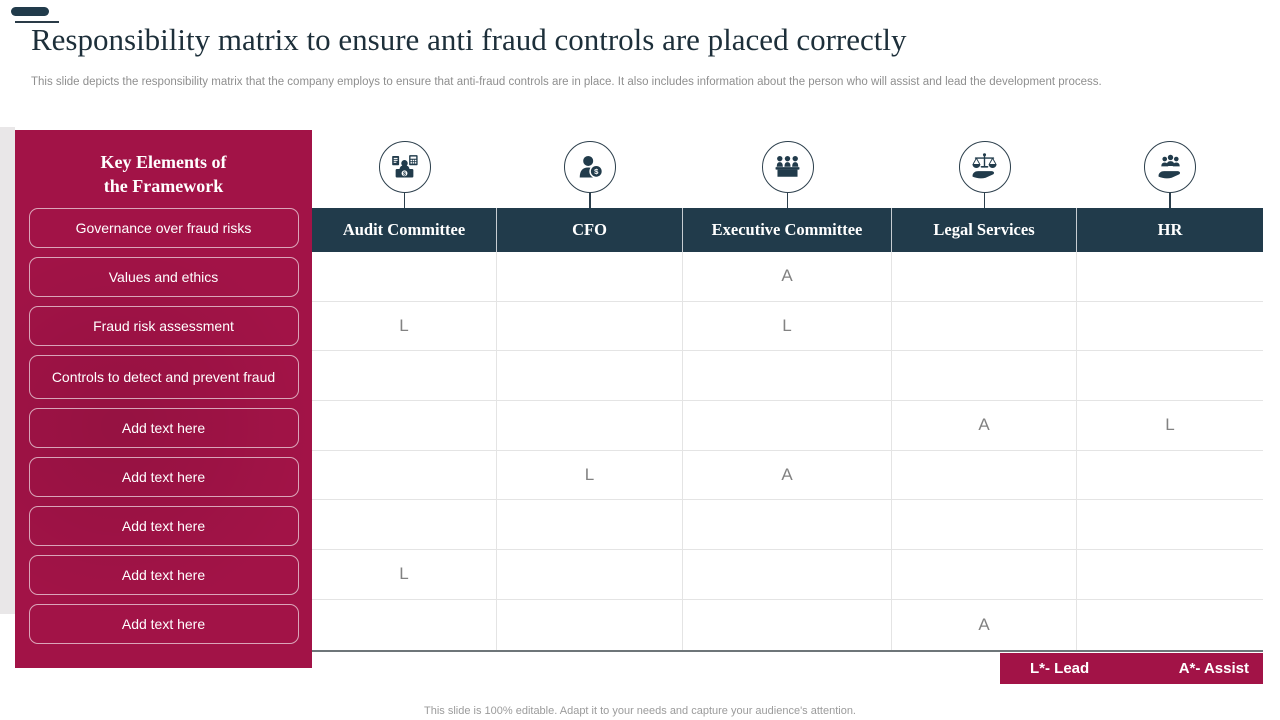  I want to click on matrix-cell-r5c3: A, so click(787, 475).